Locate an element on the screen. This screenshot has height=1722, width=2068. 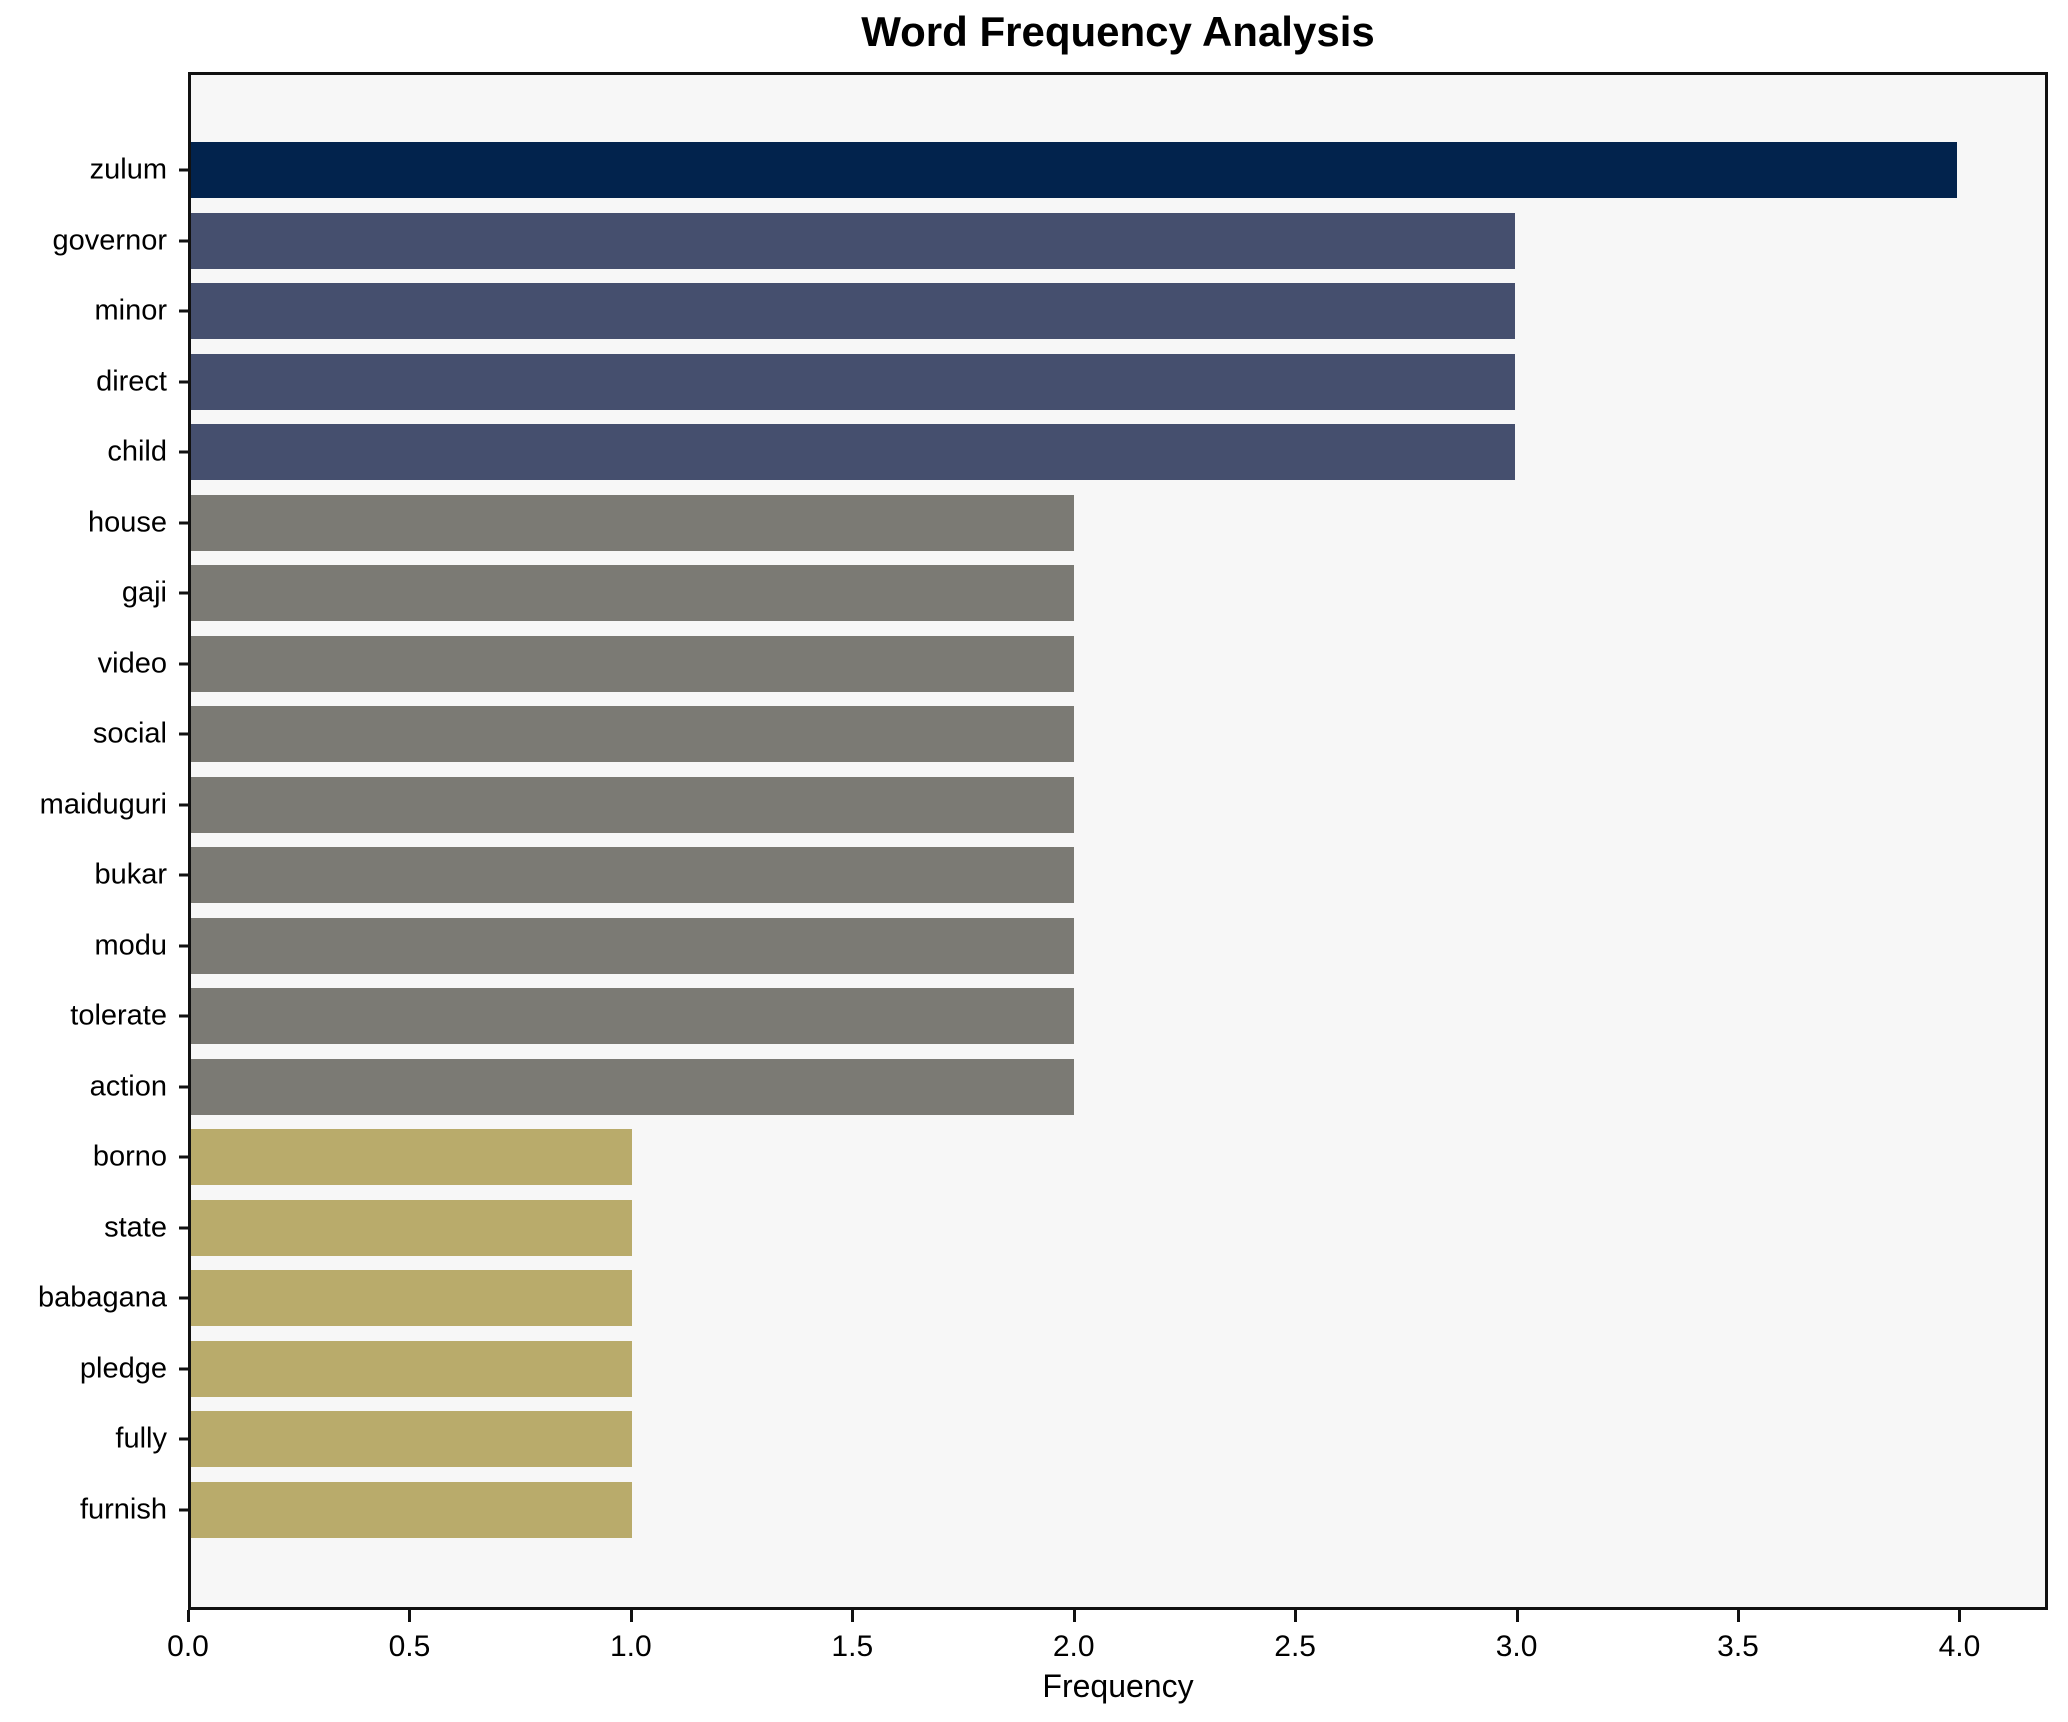
bar-row-house: house is located at coordinates (1066, 523).